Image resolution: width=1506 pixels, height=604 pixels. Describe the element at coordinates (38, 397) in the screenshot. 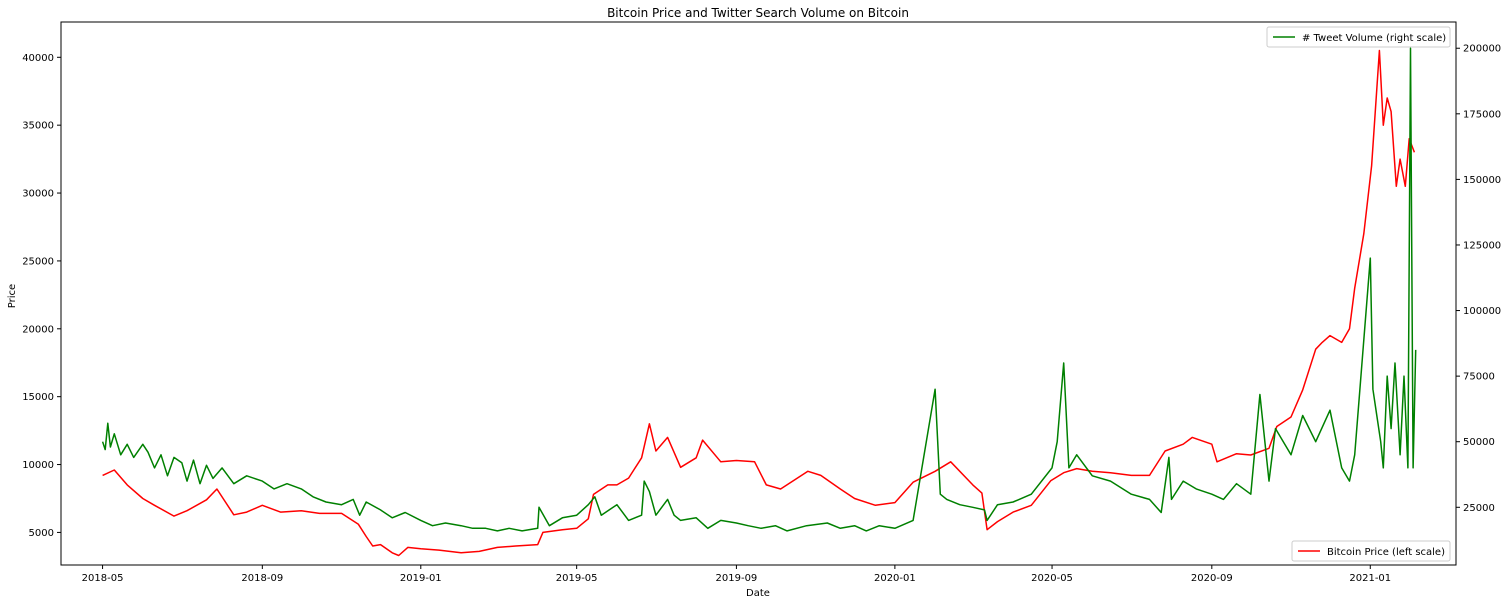

I see `y-left-tick-label: 15000` at that location.